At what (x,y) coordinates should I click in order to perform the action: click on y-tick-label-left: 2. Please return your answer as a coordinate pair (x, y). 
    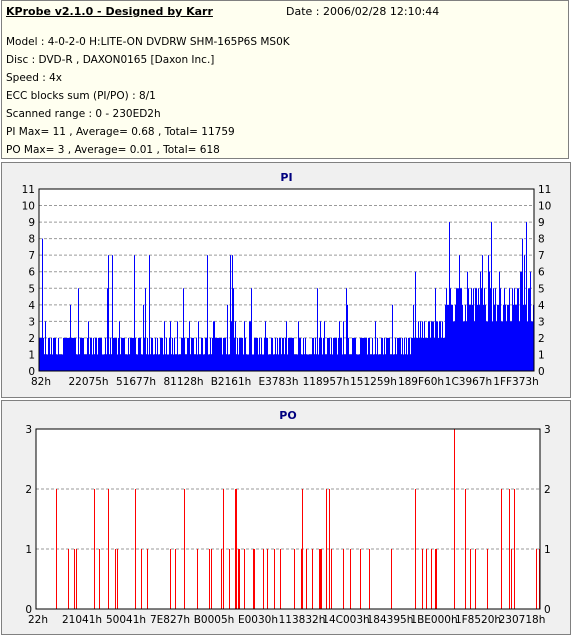
    Looking at the image, I should click on (31, 339).